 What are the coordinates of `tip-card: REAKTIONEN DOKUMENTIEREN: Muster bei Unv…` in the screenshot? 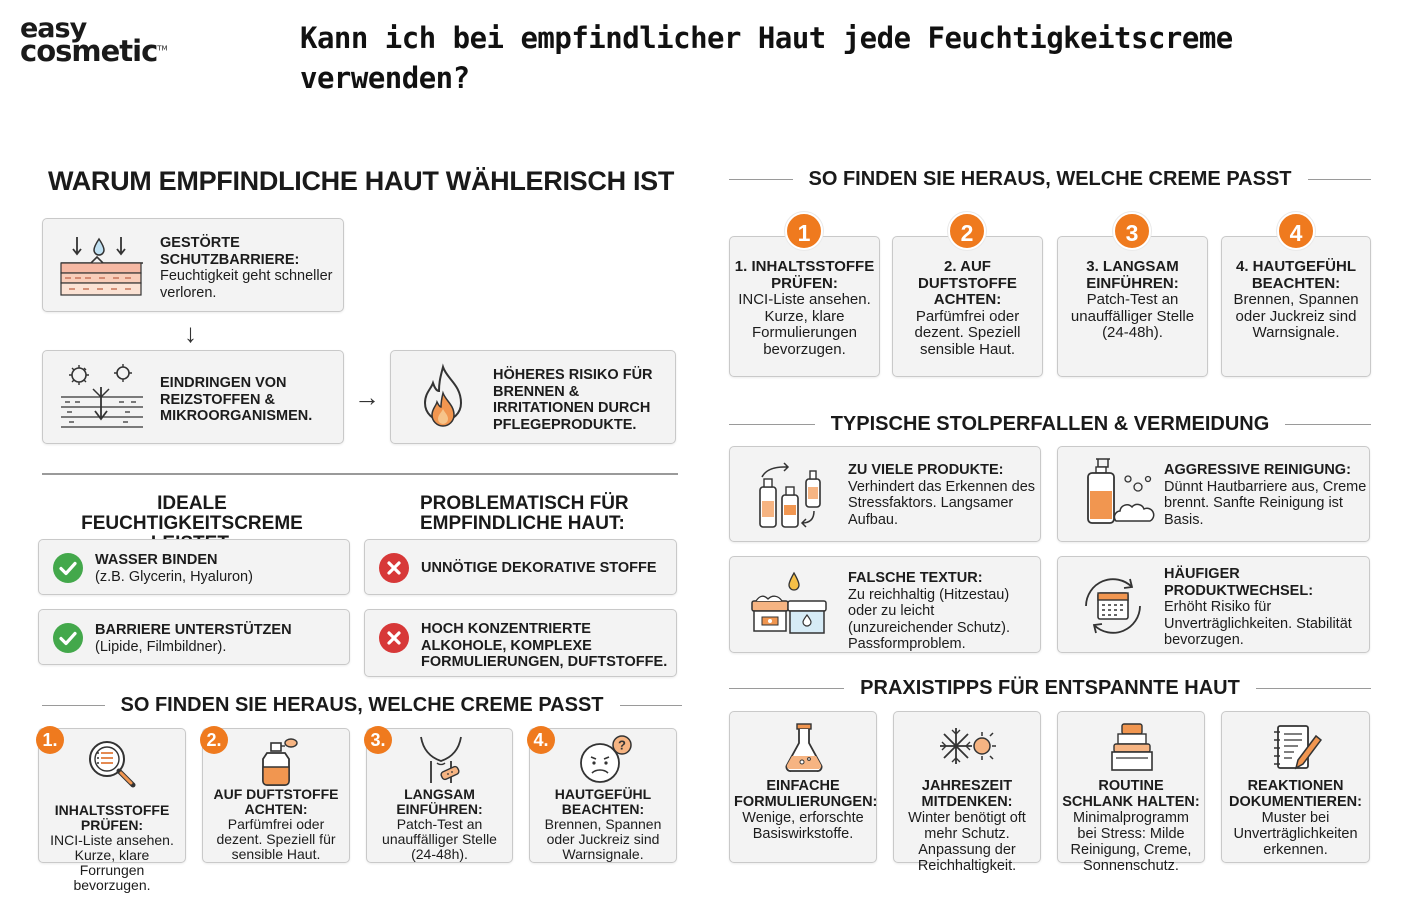 It's located at (1295, 787).